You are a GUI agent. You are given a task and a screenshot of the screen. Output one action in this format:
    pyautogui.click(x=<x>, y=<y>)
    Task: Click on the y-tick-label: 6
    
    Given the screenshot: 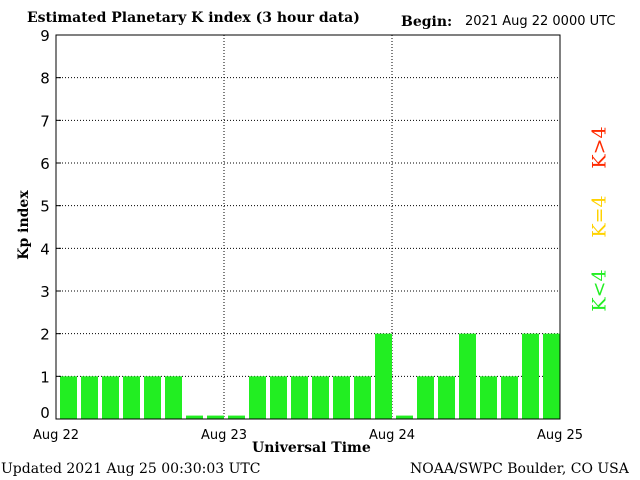 What is the action you would take?
    pyautogui.click(x=45, y=164)
    